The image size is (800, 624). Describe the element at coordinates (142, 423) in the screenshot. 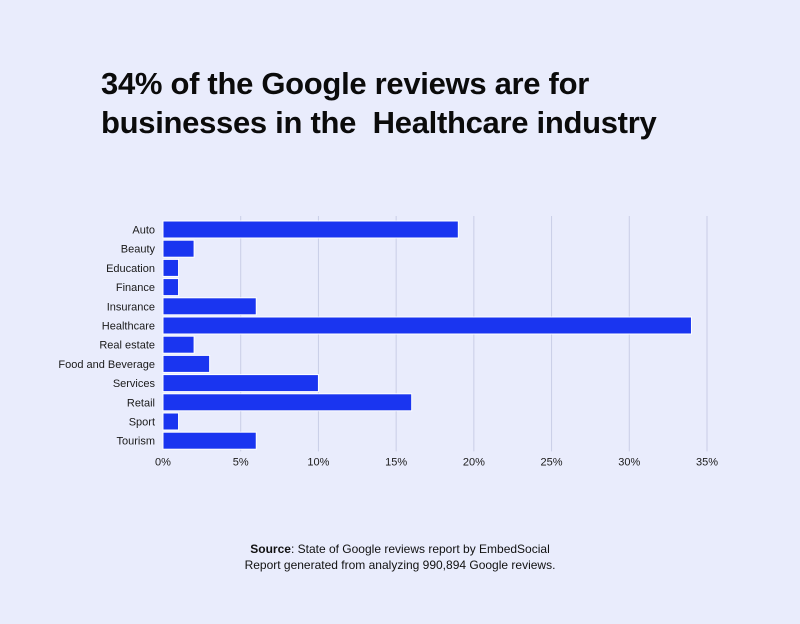

I see `category-label: Sport` at that location.